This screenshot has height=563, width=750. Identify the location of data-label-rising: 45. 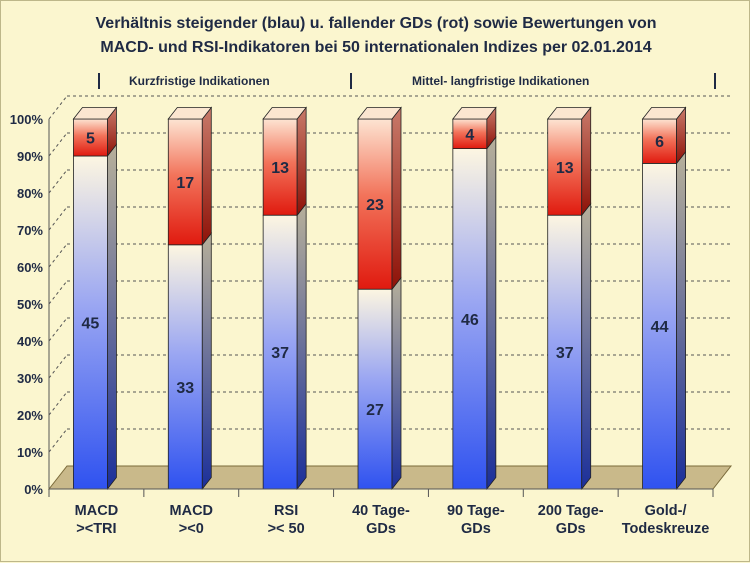
(91, 324).